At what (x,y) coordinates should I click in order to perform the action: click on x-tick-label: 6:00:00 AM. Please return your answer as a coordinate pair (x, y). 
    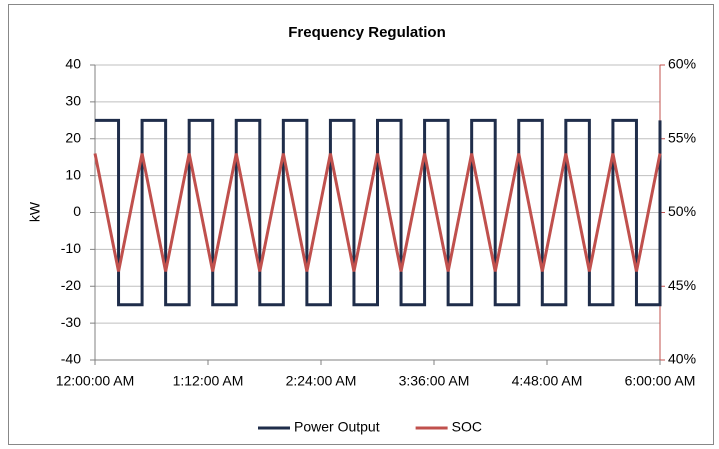
    Looking at the image, I should click on (660, 381).